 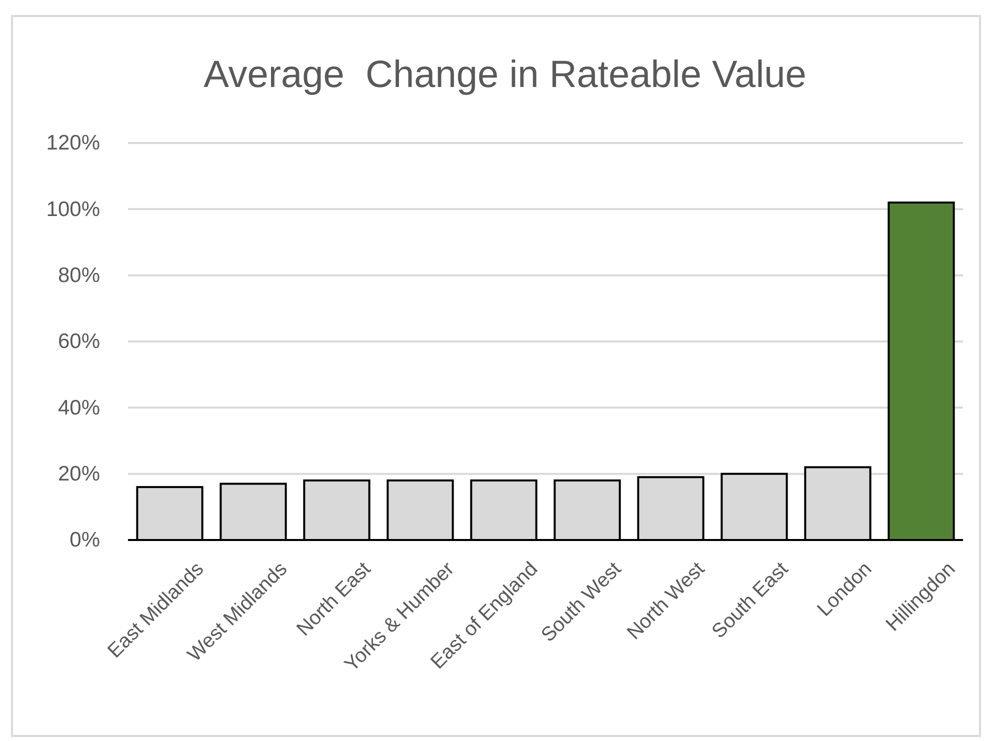 I want to click on y-tick-label: 0%, so click(x=85, y=540).